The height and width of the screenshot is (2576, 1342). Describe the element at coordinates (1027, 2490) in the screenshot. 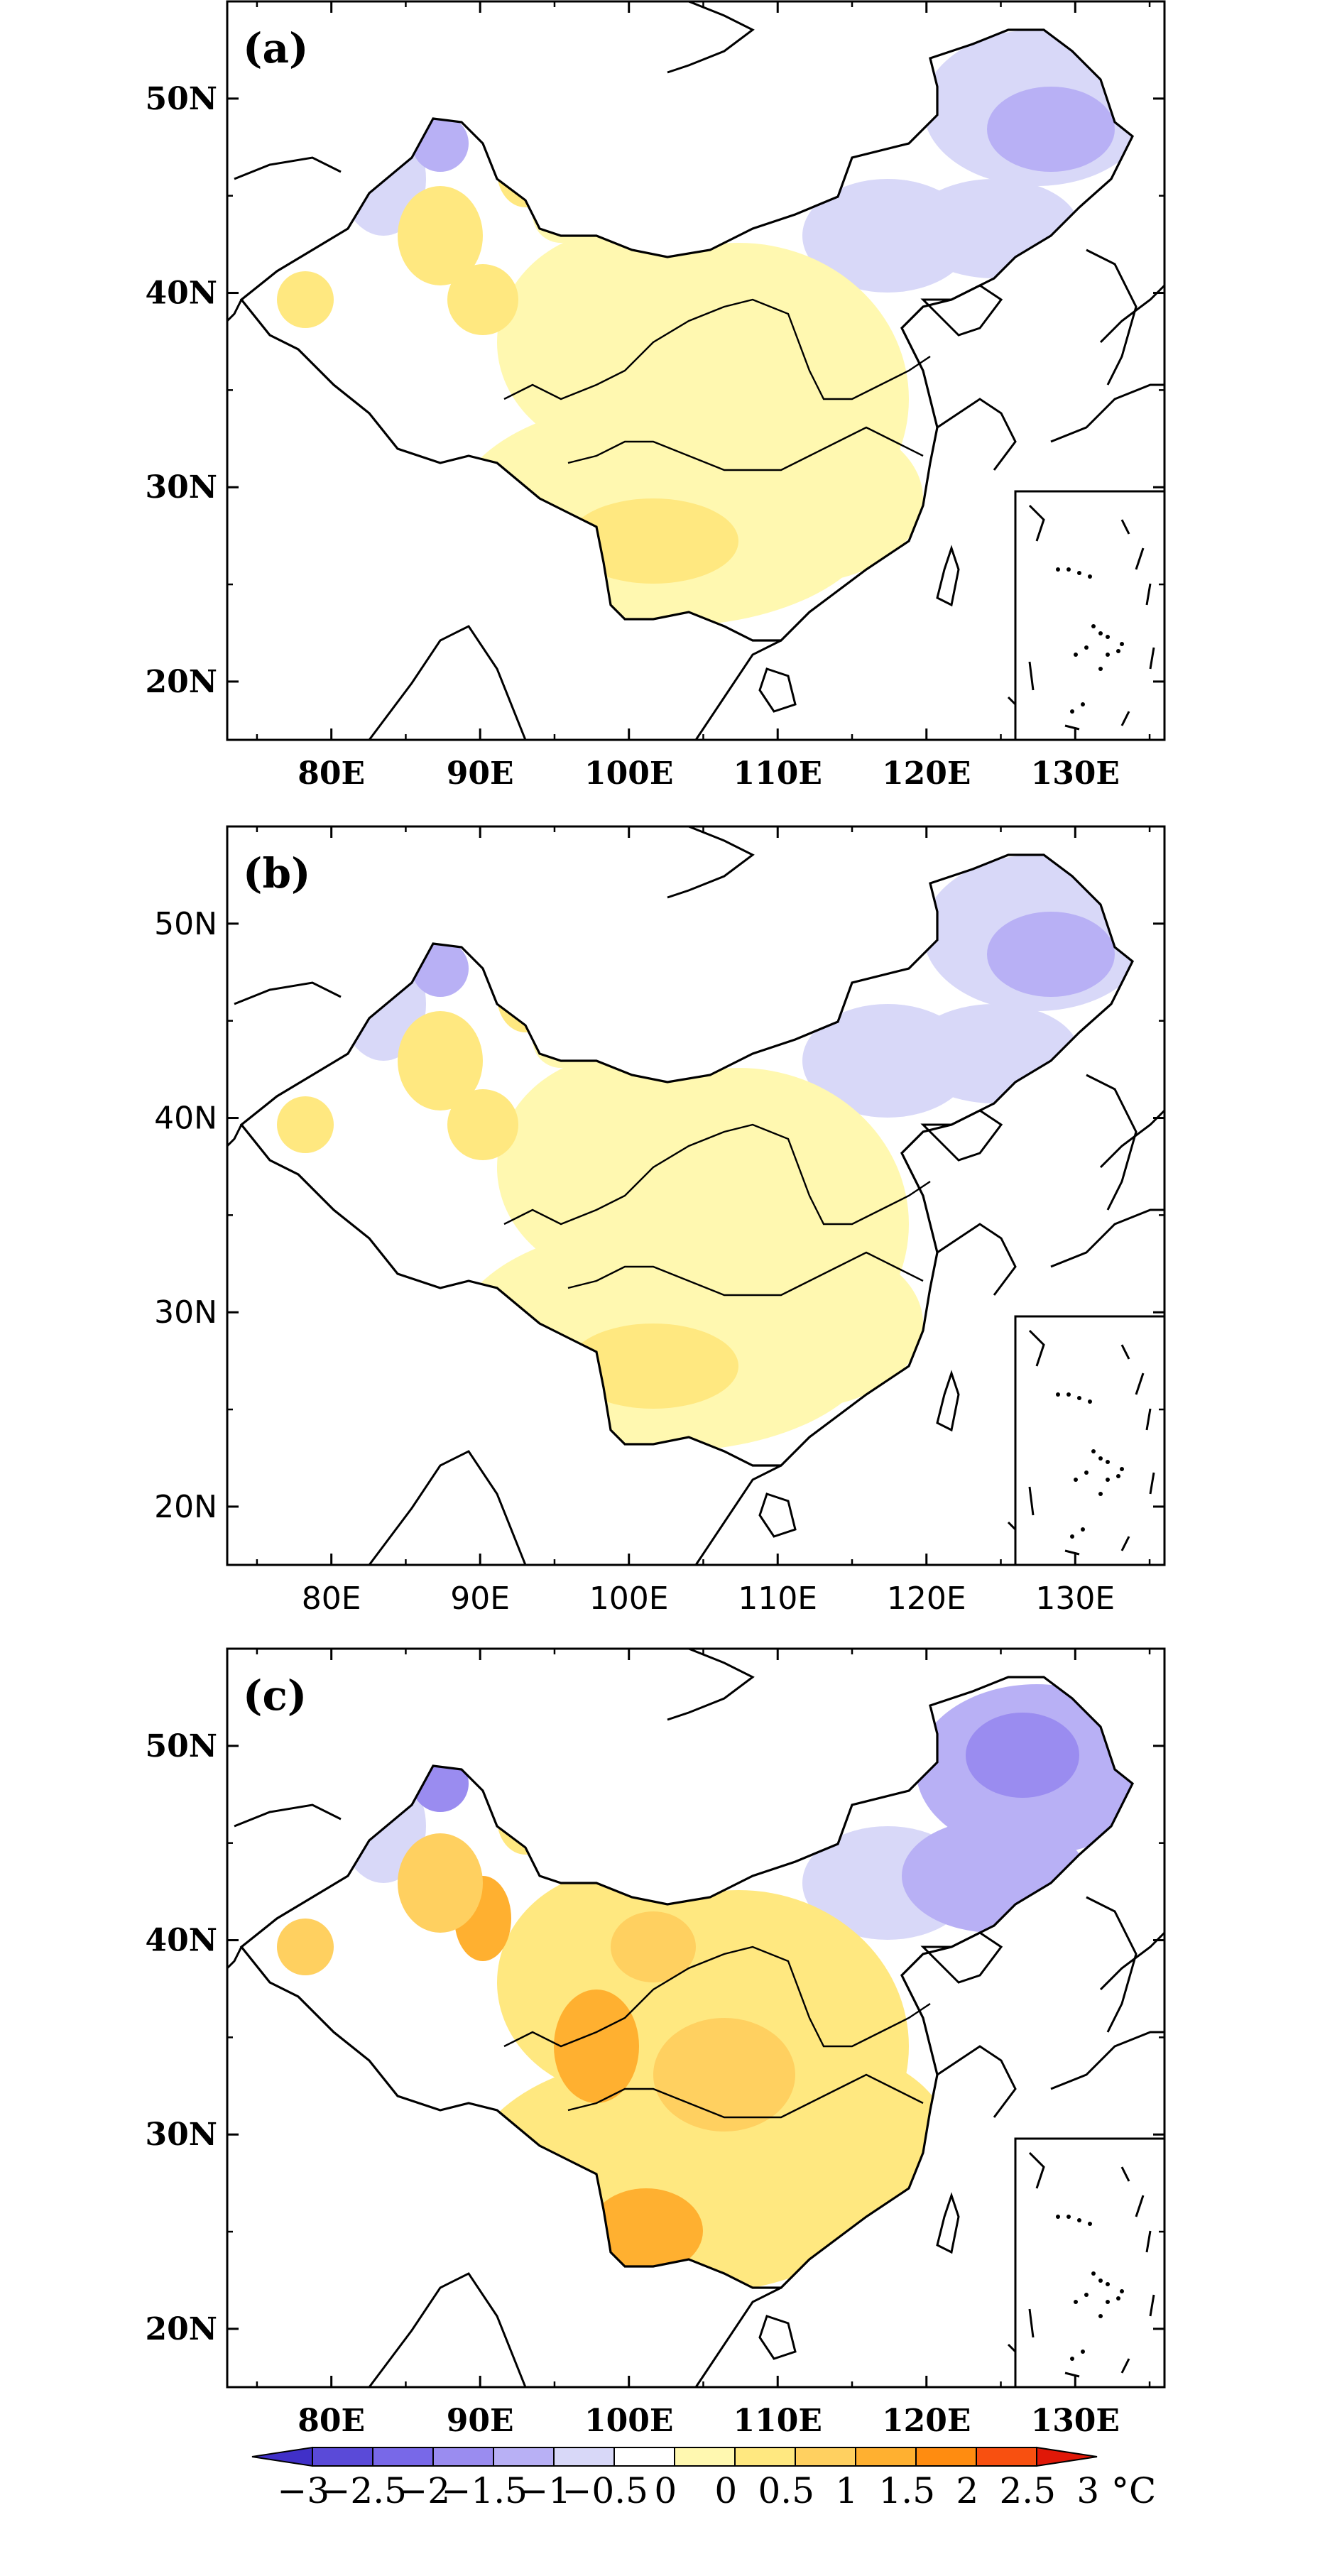

I see `colorbar-tick-label: 2.5` at that location.